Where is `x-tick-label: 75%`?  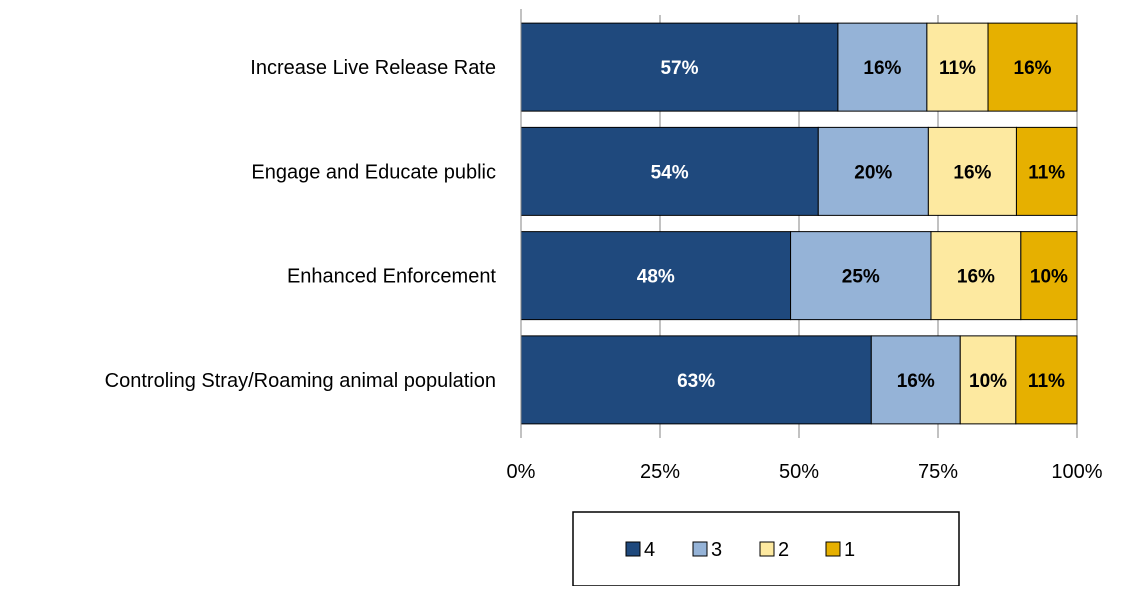 x-tick-label: 75% is located at coordinates (938, 472).